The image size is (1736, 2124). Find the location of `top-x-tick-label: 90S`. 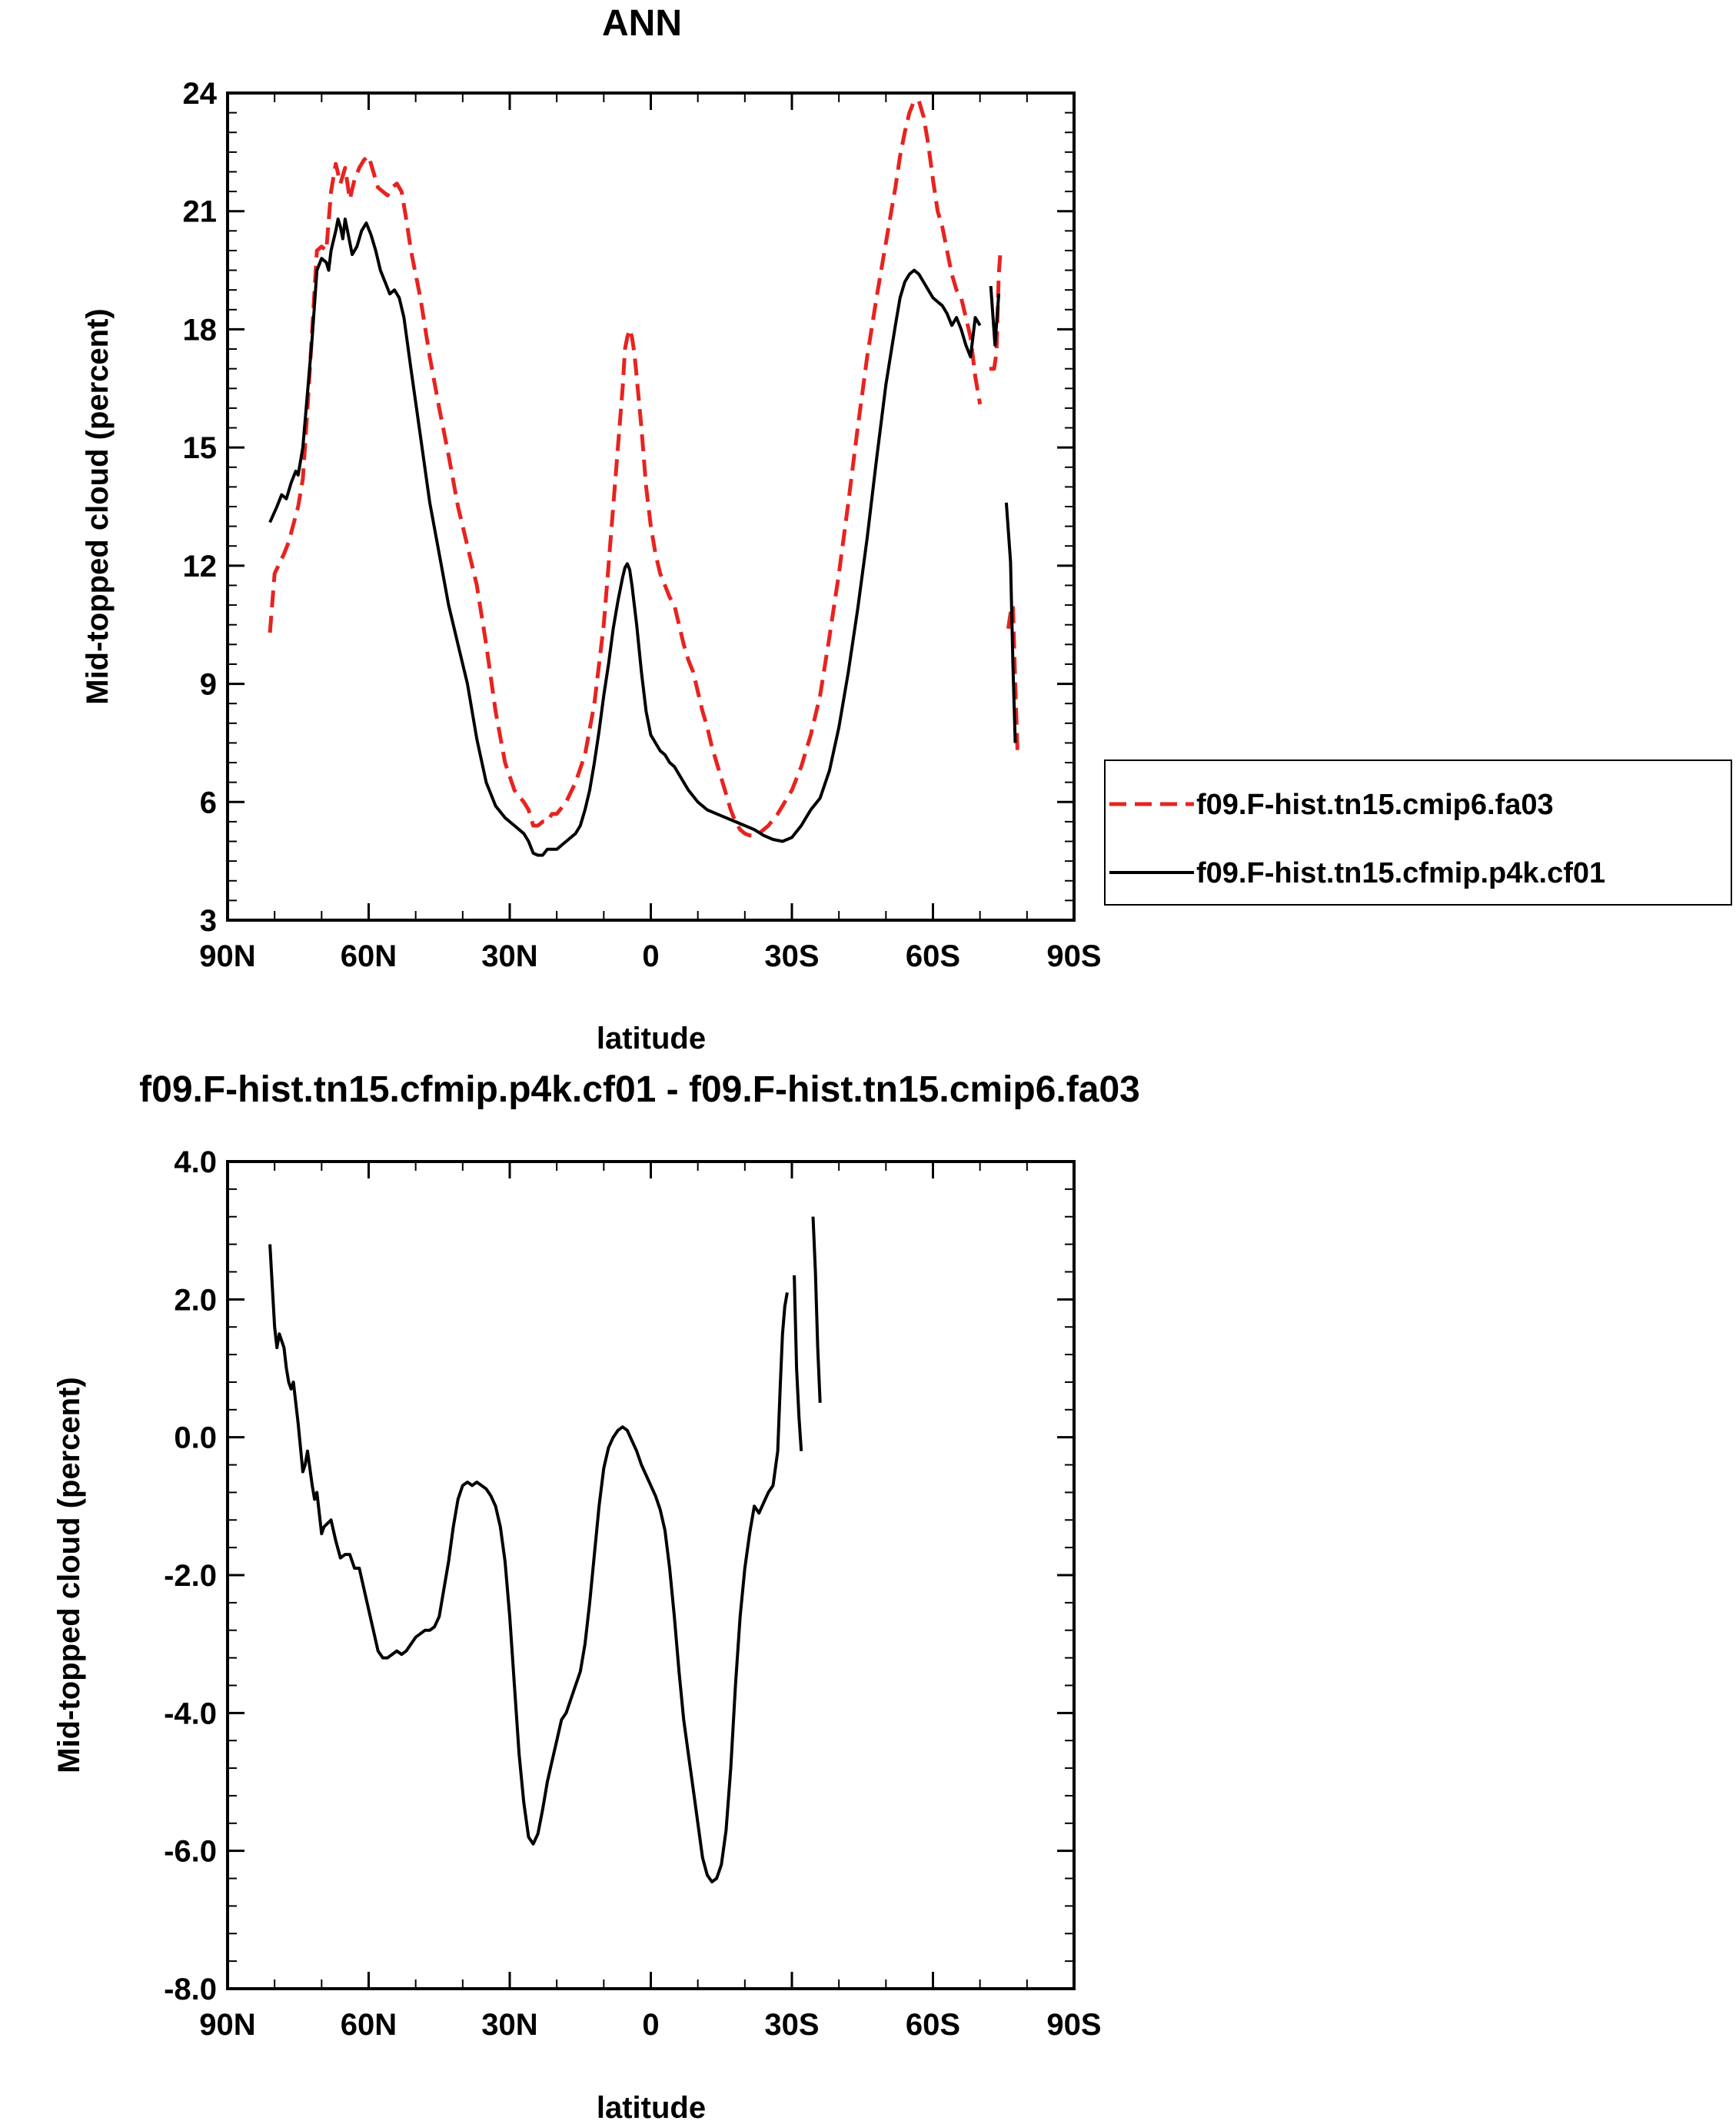

top-x-tick-label: 90S is located at coordinates (1073, 956).